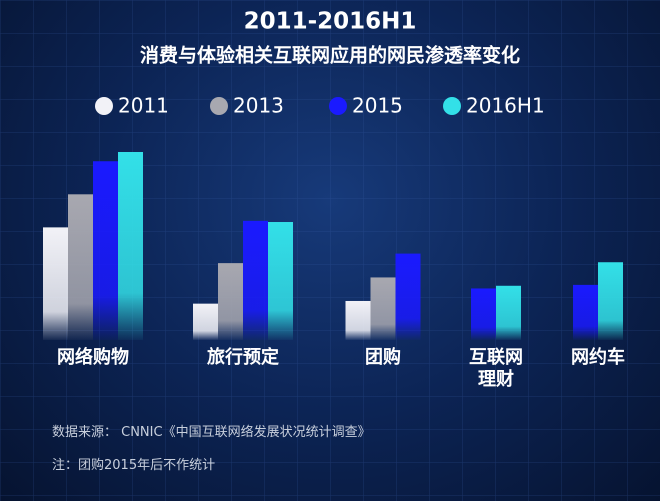 The width and height of the screenshot is (660, 501). What do you see at coordinates (496, 368) in the screenshot?
I see `category-label: 互联网 理财` at bounding box center [496, 368].